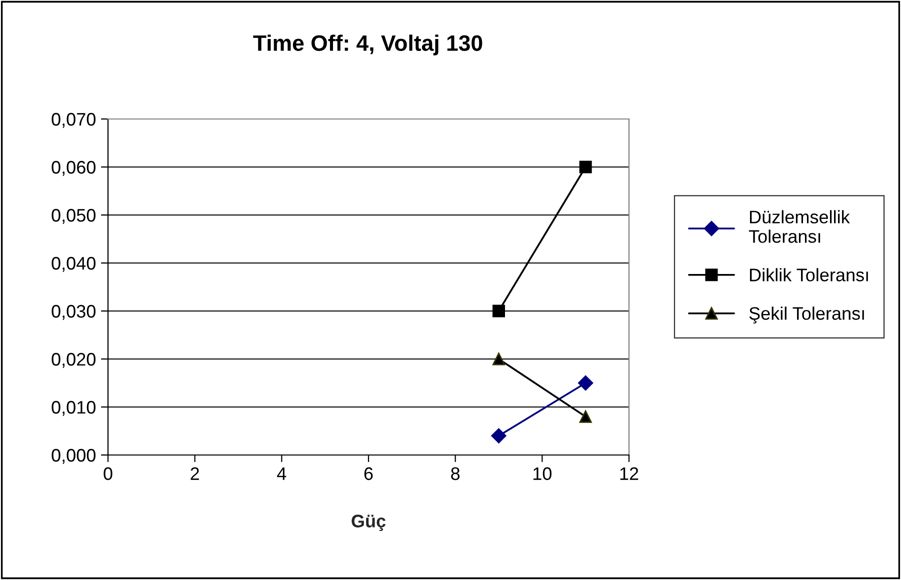 The width and height of the screenshot is (901, 580). What do you see at coordinates (74, 216) in the screenshot?
I see `y-tick-label: 0,050` at bounding box center [74, 216].